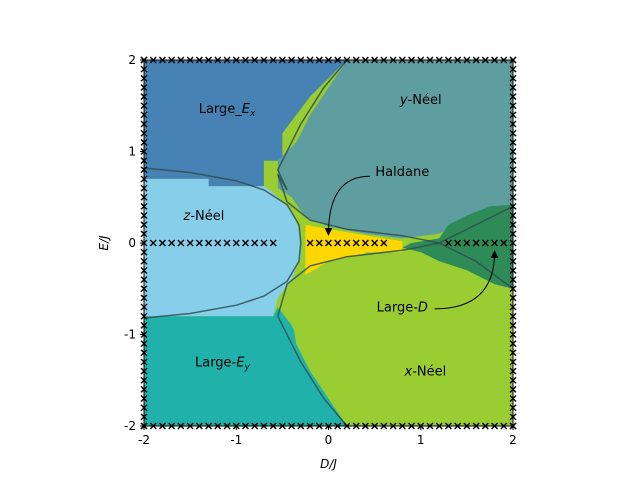  Describe the element at coordinates (402, 172) in the screenshot. I see `region-label-haldane: Haldane` at that location.